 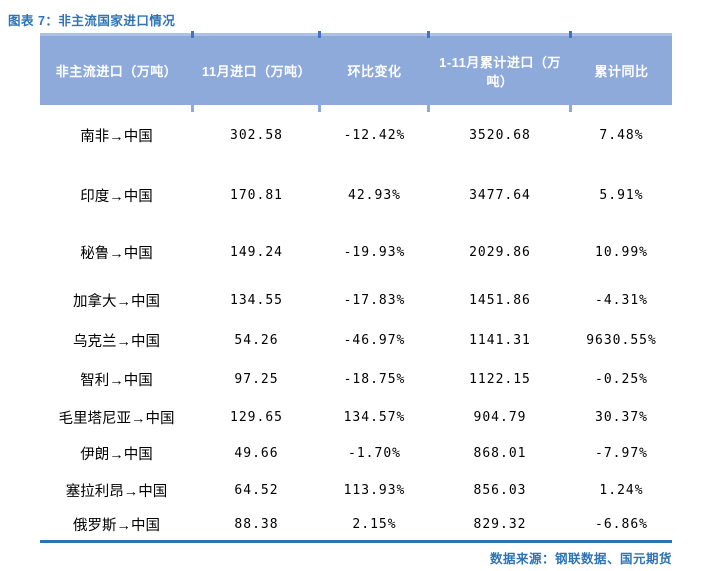 I want to click on cell-route: 伊朗→中国, so click(x=116, y=455).